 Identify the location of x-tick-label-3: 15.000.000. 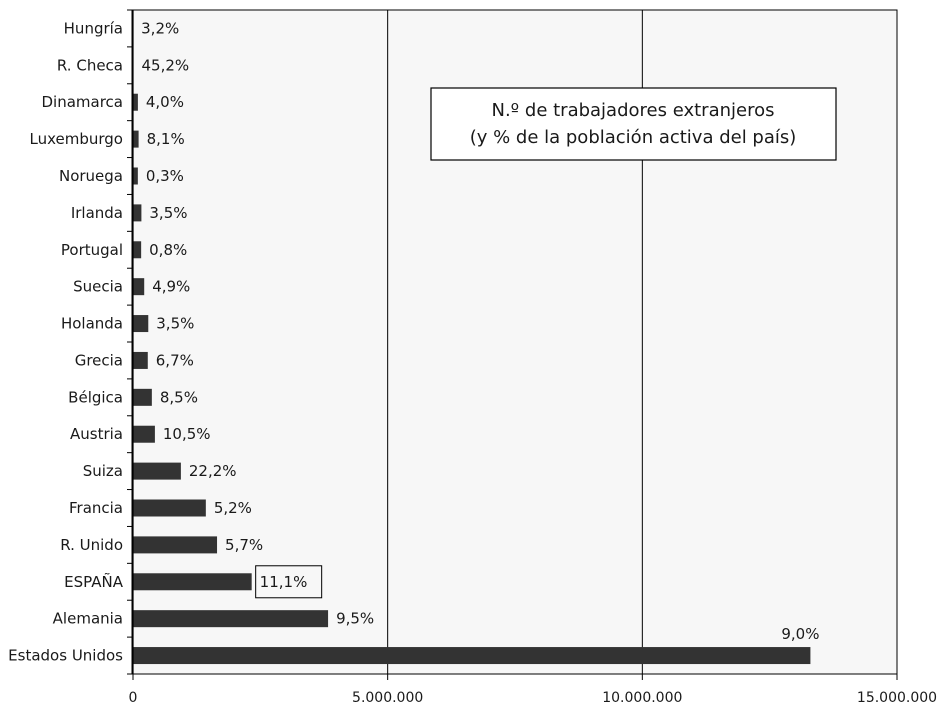
(897, 698).